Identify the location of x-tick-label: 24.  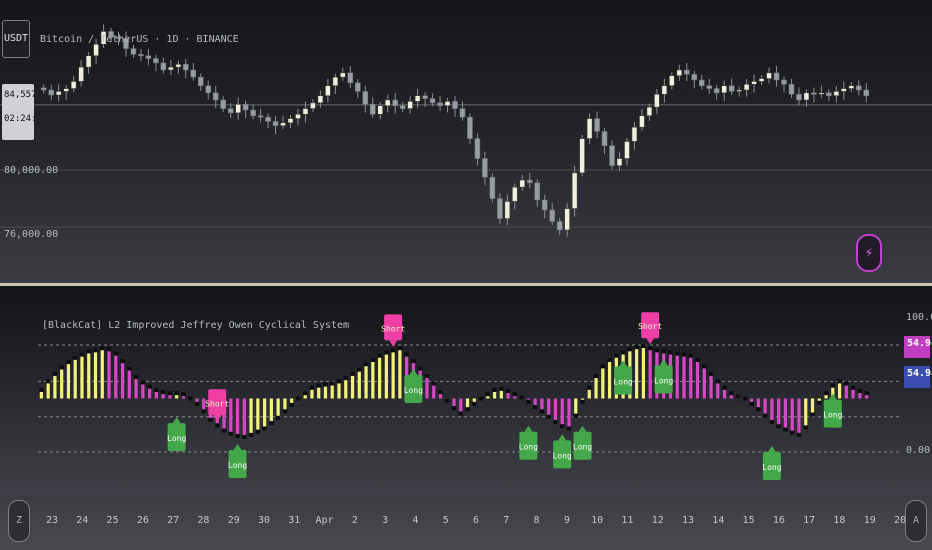
(82, 520).